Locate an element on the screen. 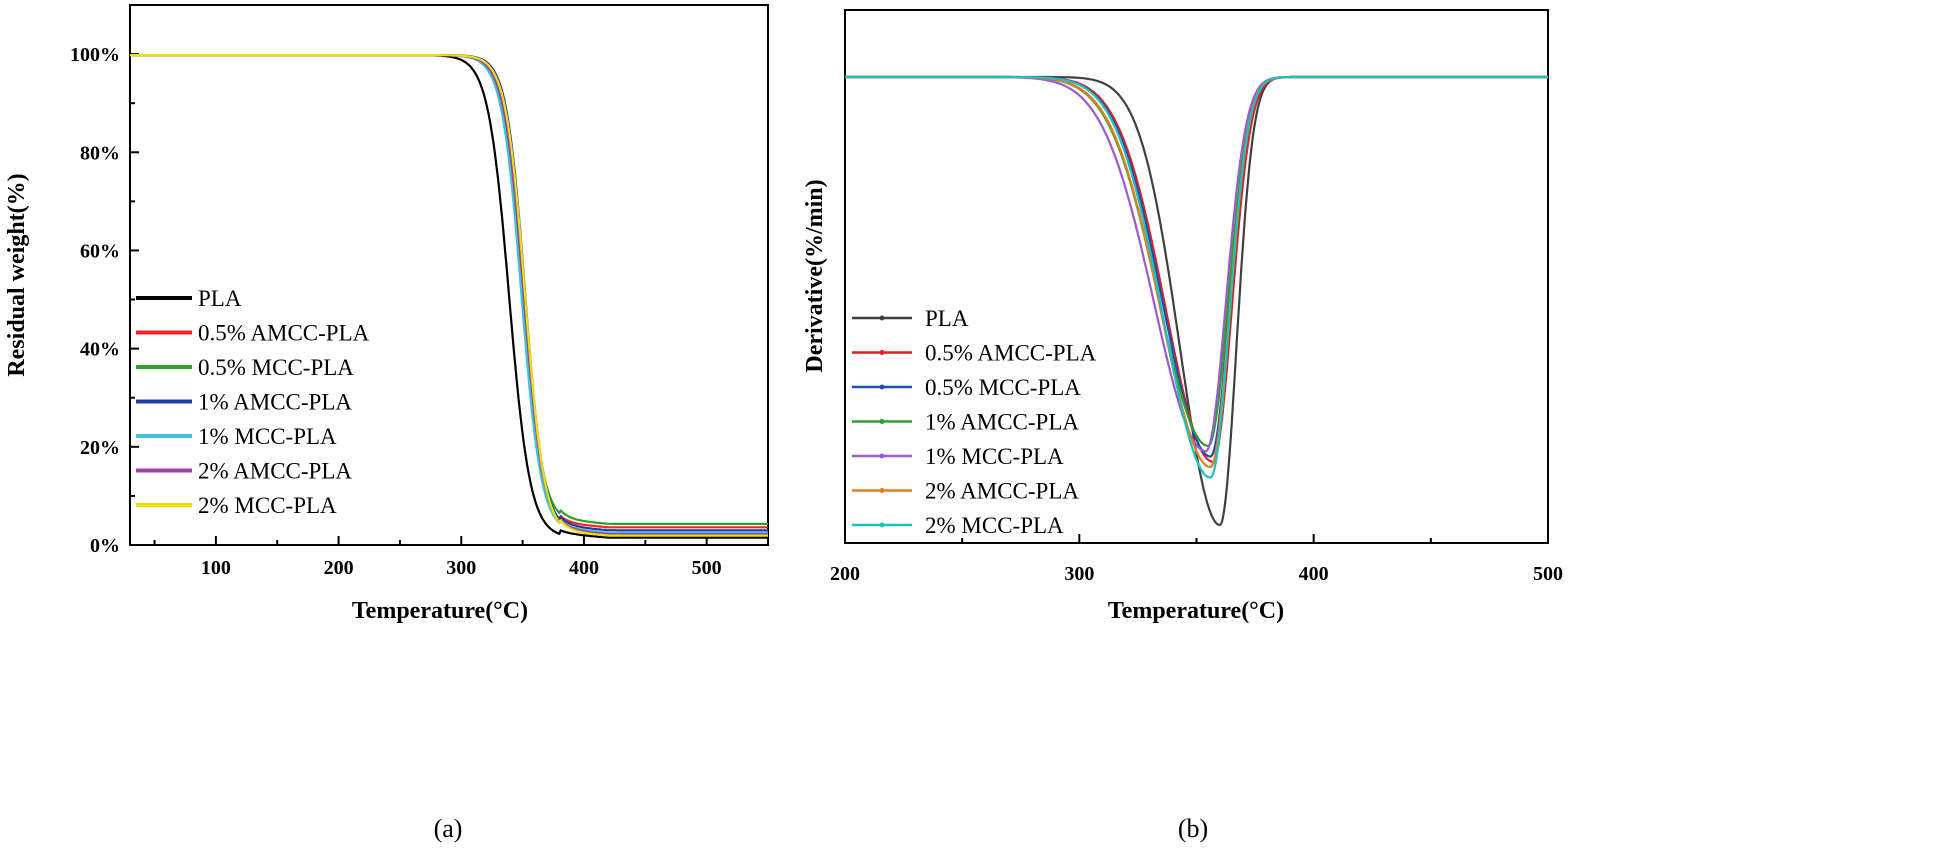  panel-a-y-tick-label: 80% is located at coordinates (100, 153).